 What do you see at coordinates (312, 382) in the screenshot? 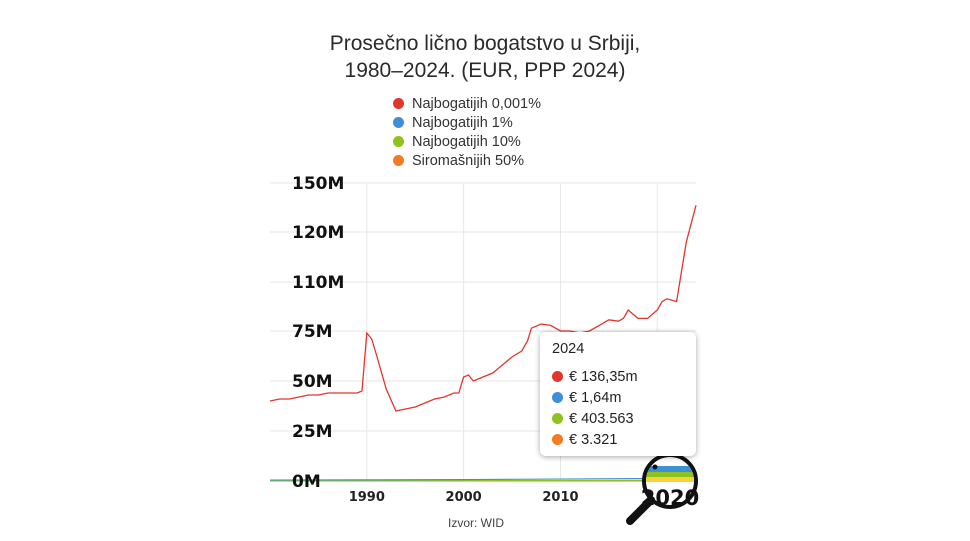
I see `y-tick-label: 50M` at bounding box center [312, 382].